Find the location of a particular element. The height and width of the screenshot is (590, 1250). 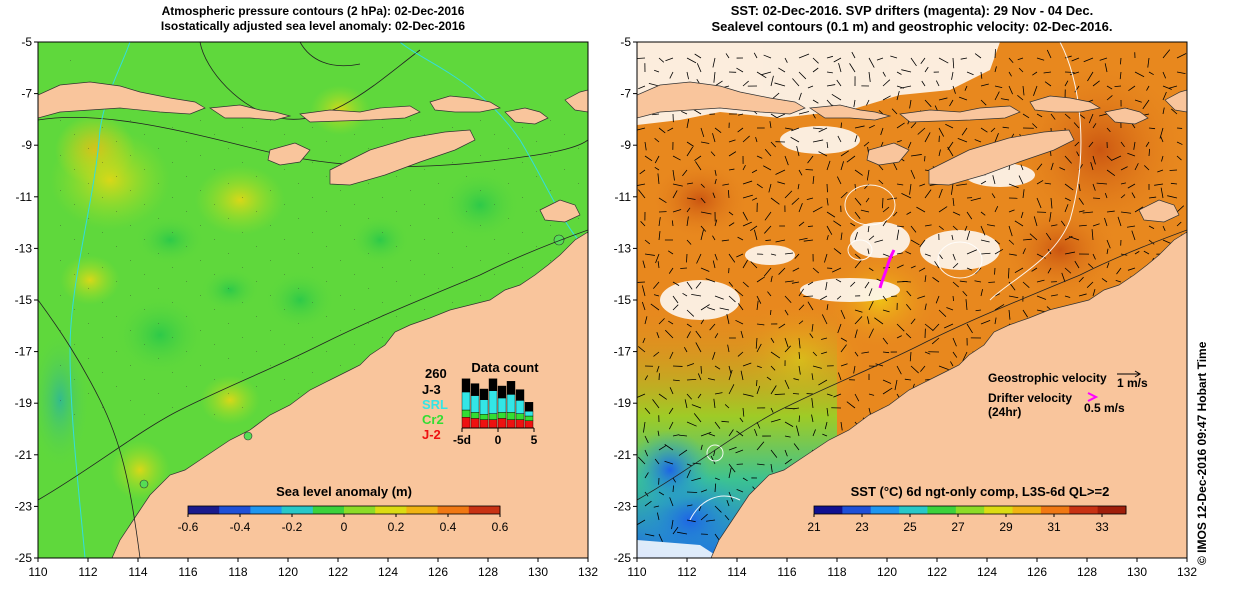

lat-tick-label: -5 is located at coordinates (625, 42).